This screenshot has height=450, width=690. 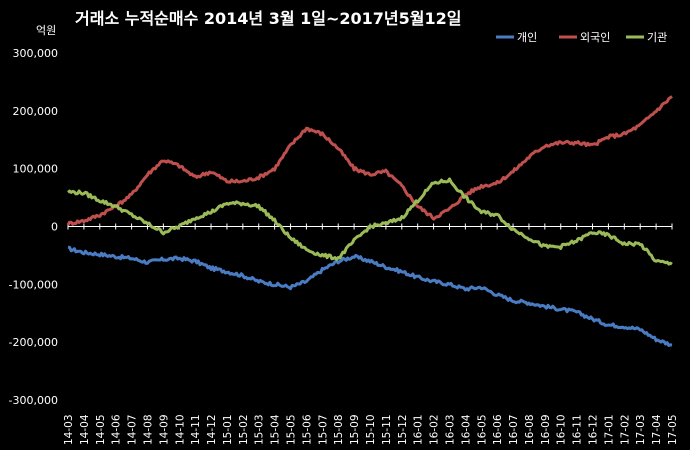 What do you see at coordinates (33, 400) in the screenshot?
I see `y-tick-label: -300,000` at bounding box center [33, 400].